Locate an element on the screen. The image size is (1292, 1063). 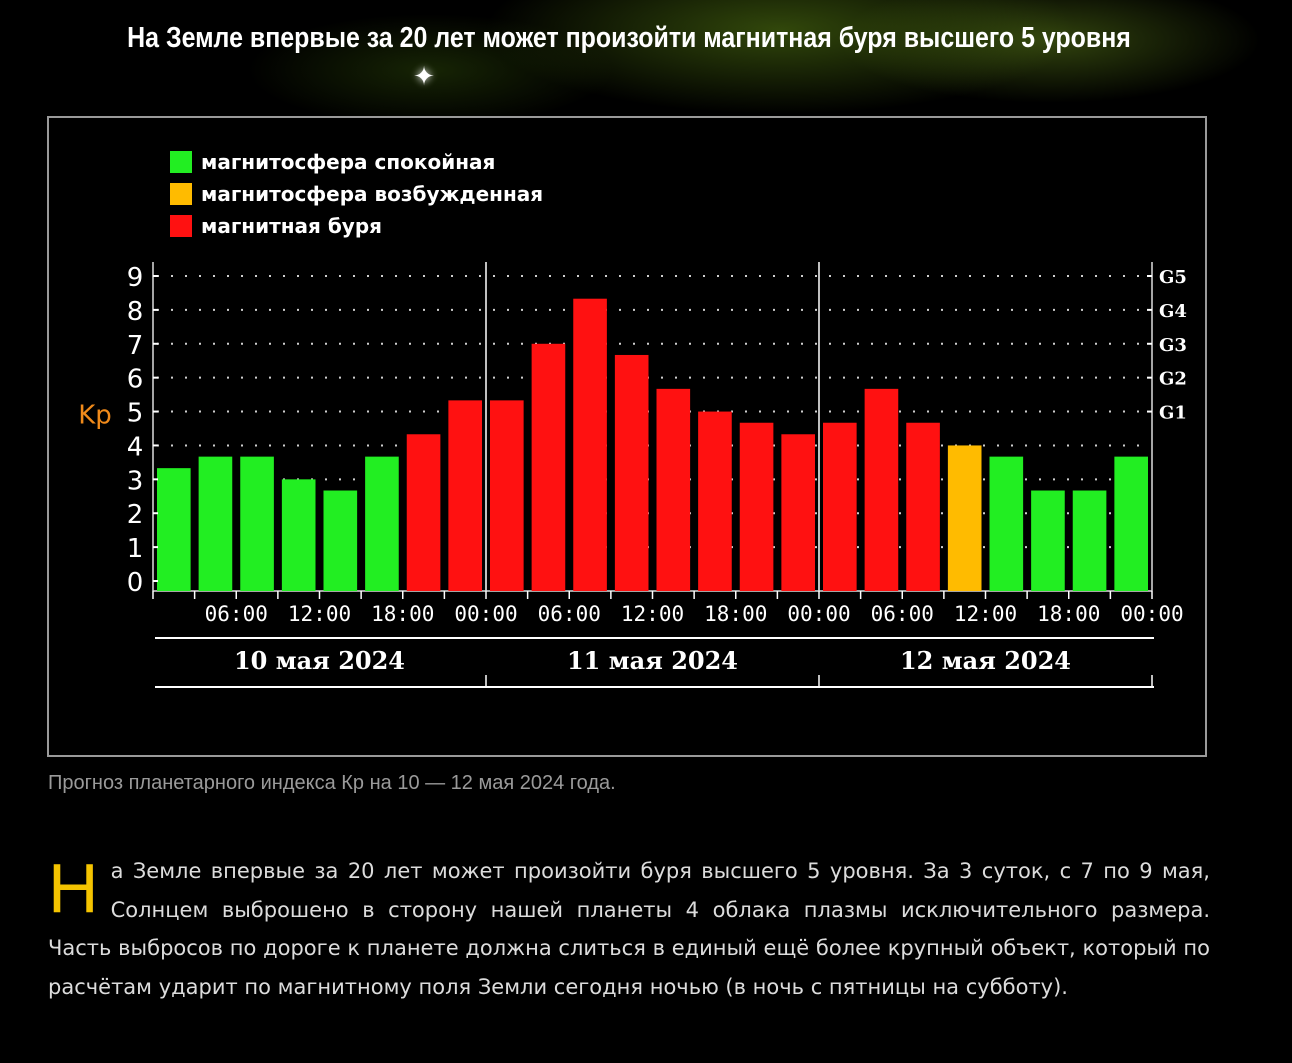
y-tick-label: 3 is located at coordinates (135, 481).